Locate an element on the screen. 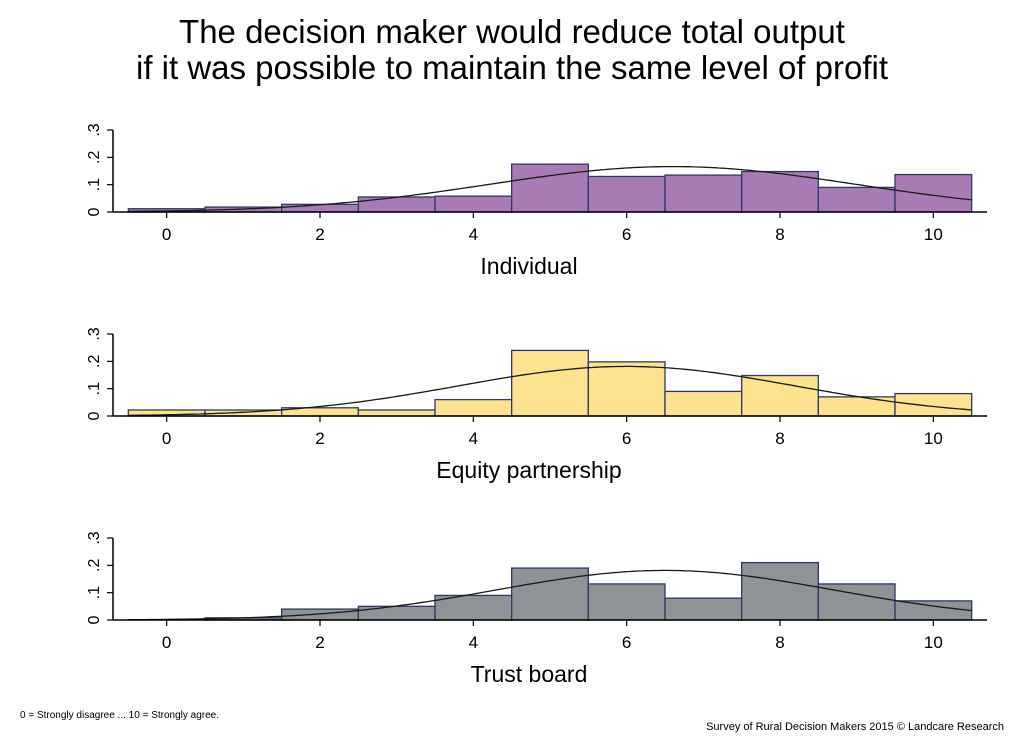  x-axis-title: Individual is located at coordinates (528, 266).